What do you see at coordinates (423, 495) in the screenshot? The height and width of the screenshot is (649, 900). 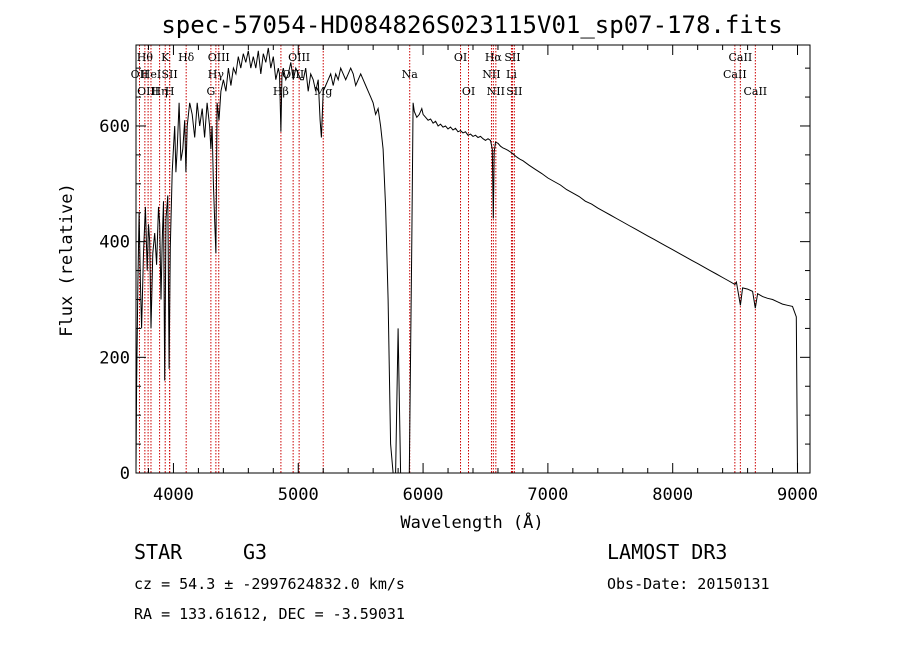 I see `x-tick-label-2: 6000` at bounding box center [423, 495].